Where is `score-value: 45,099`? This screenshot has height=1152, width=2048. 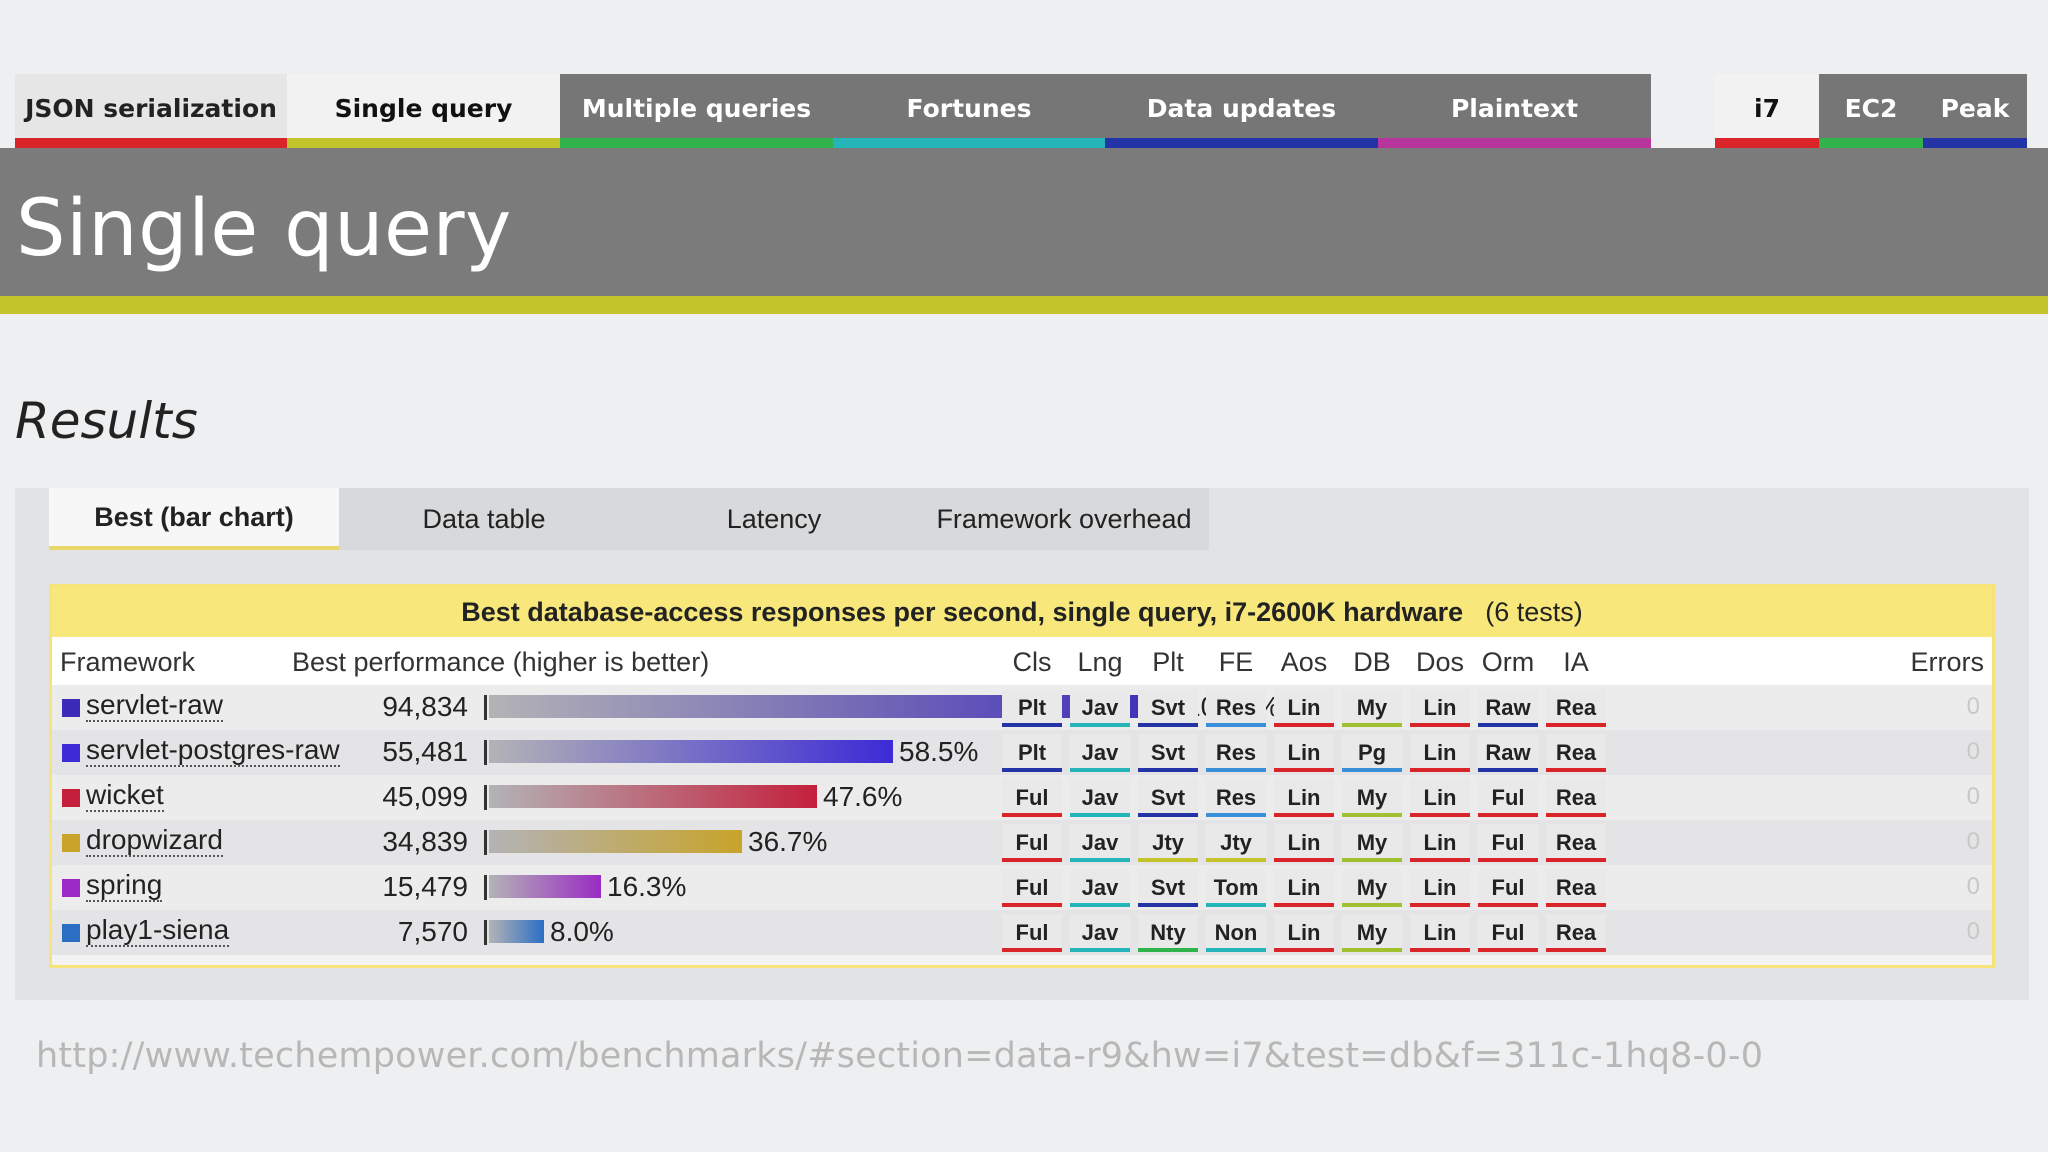
score-value: 45,099 is located at coordinates (425, 796).